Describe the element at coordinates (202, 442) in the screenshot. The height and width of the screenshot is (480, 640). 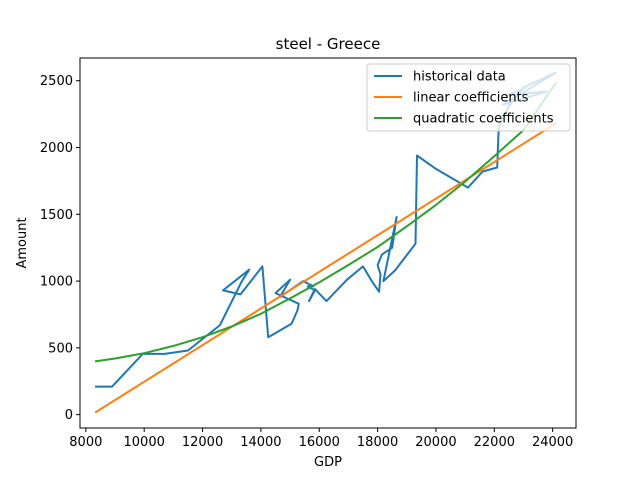
I see `x-tick-label: 12000` at that location.